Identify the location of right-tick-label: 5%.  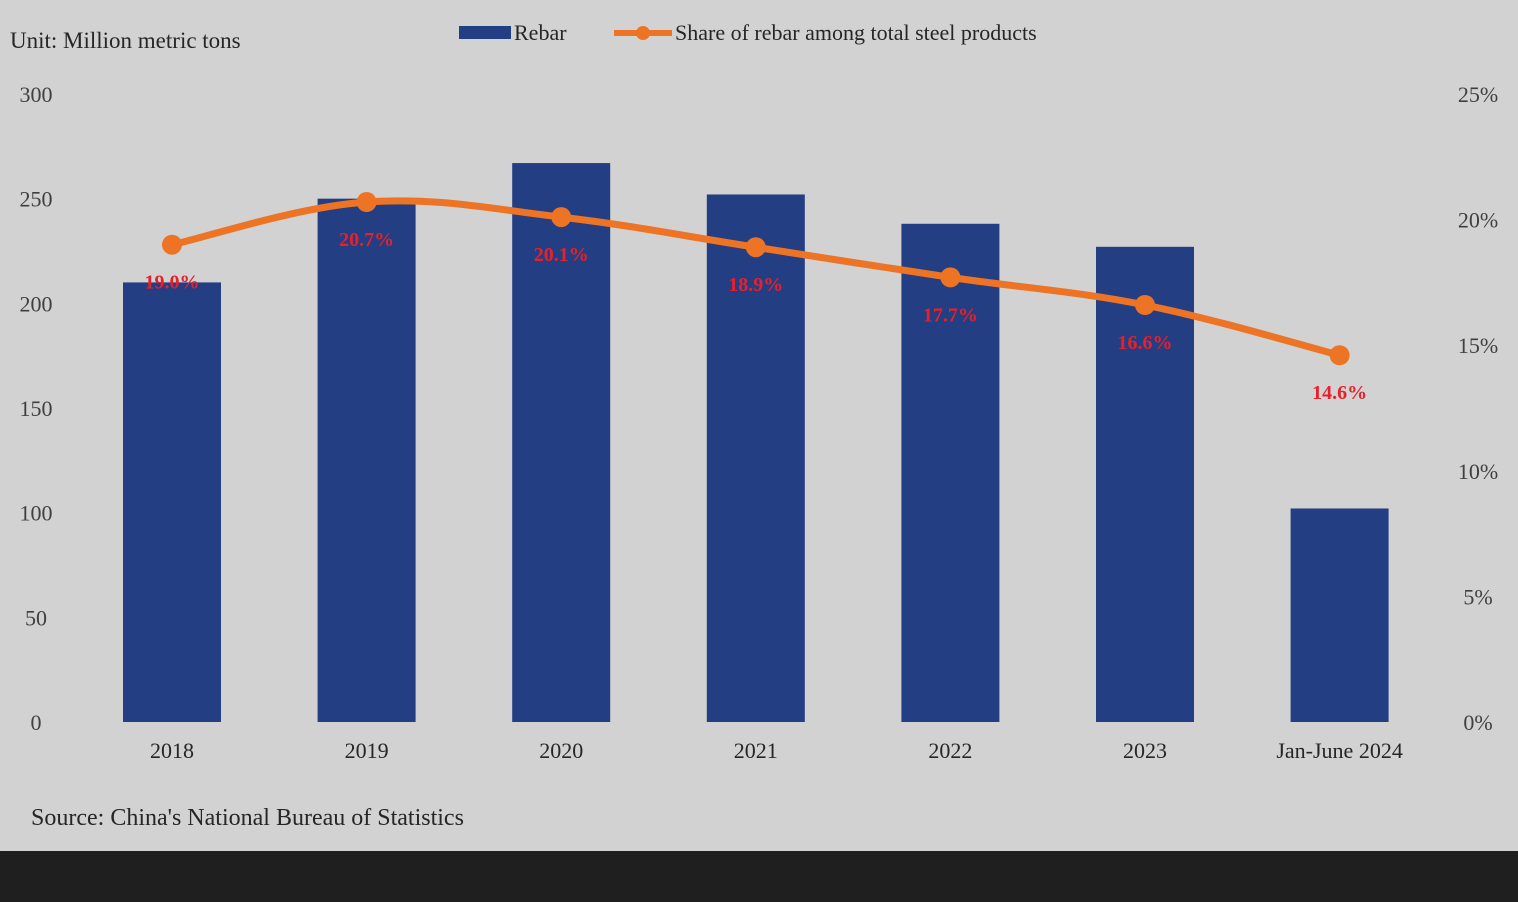
(1477, 596).